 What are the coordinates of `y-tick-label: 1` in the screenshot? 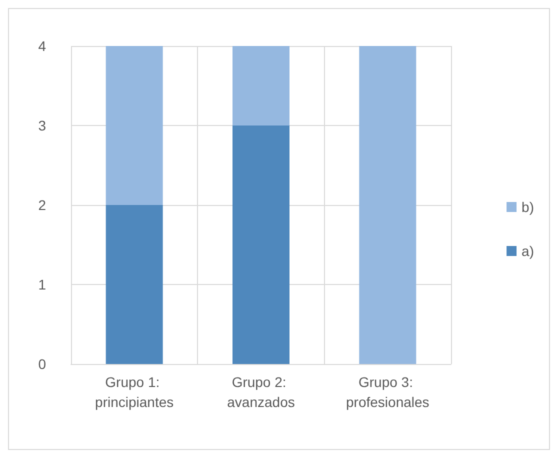 It's located at (42, 284).